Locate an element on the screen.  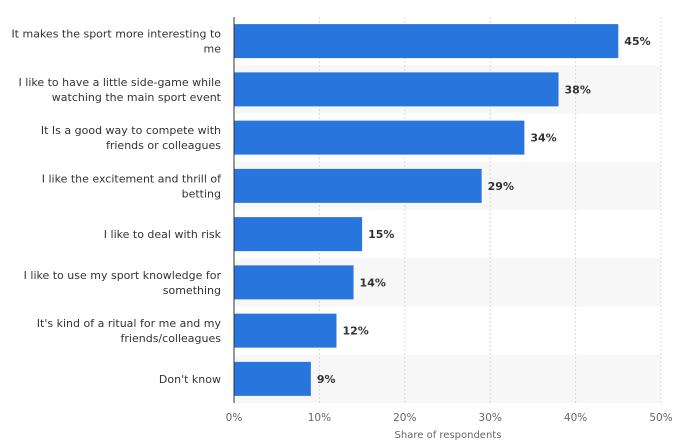
bar-value-label: 12% is located at coordinates (355, 331).